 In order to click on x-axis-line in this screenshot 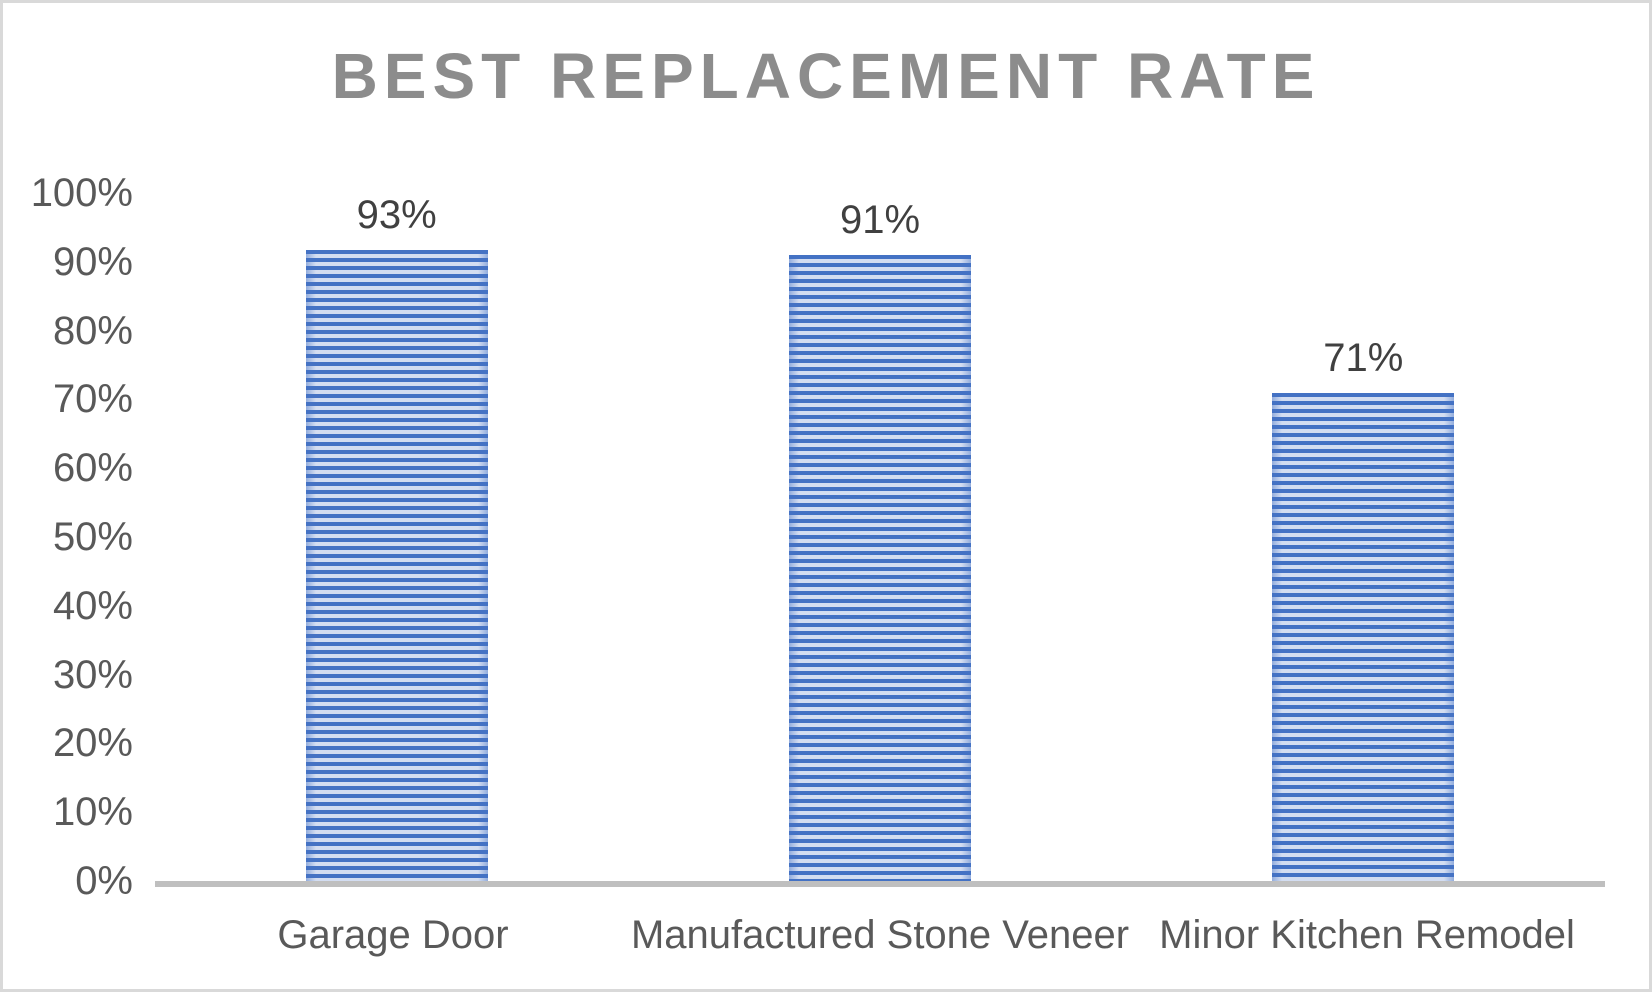, I will do `click(880, 884)`.